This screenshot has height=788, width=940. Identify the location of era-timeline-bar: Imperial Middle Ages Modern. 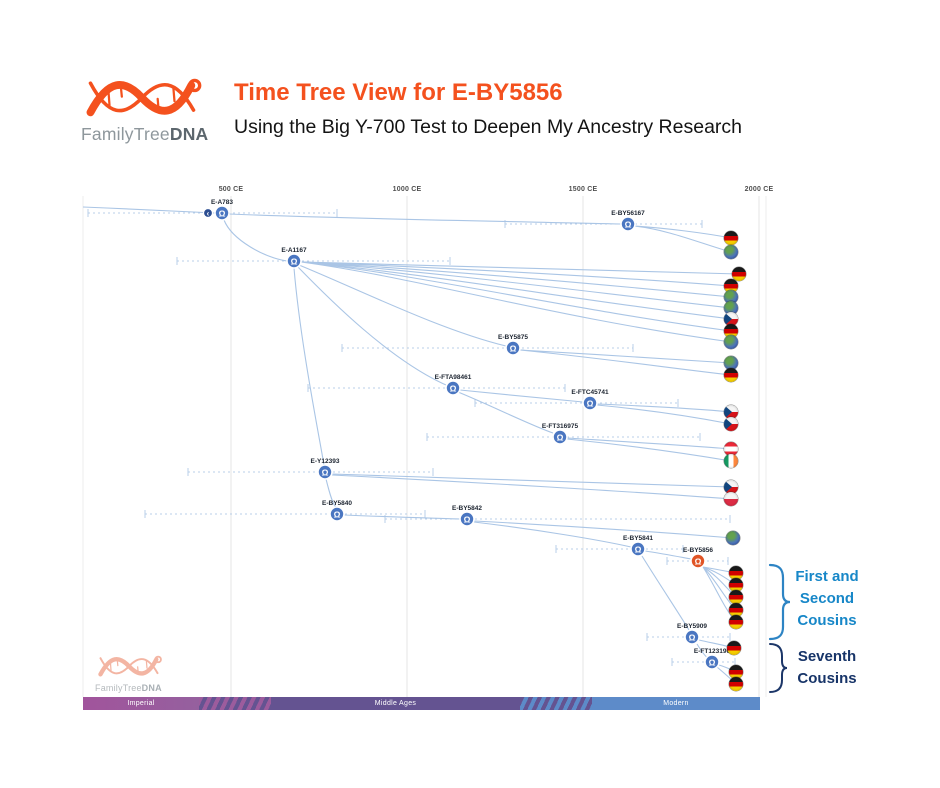
(421, 703).